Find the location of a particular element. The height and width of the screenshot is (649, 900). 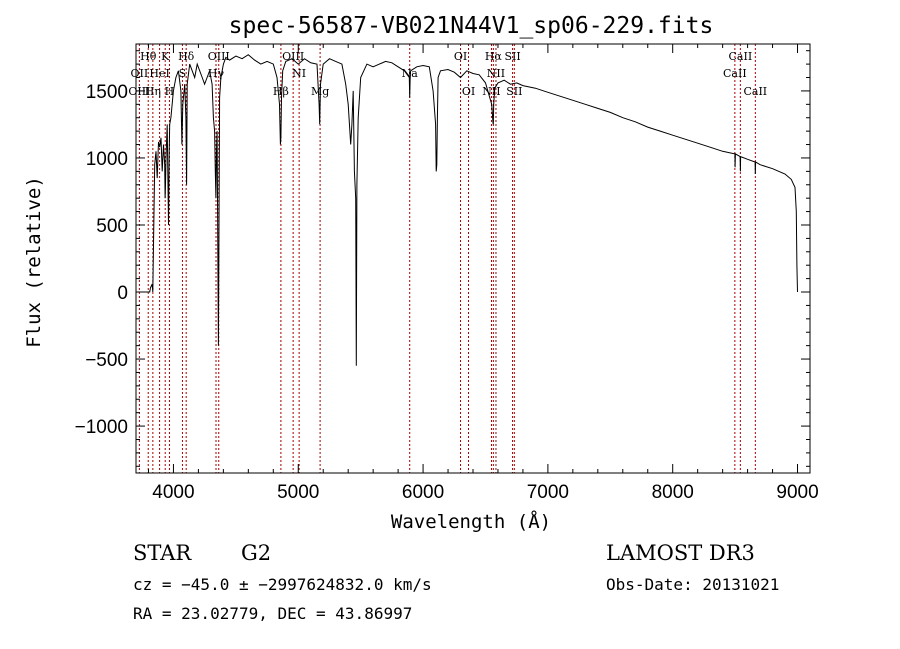

observation-date: Obs-Date: 20131021 is located at coordinates (692, 584).